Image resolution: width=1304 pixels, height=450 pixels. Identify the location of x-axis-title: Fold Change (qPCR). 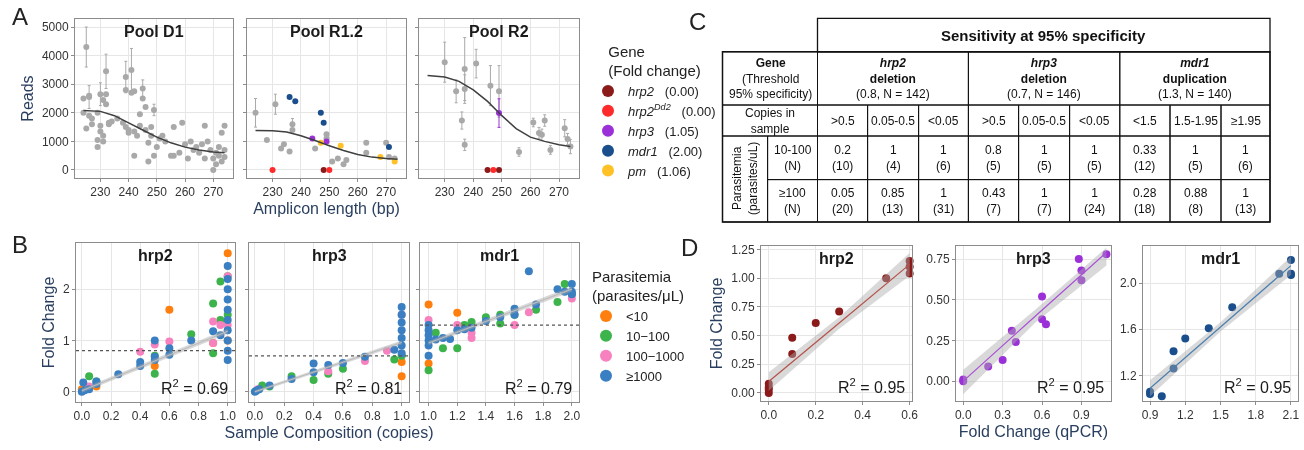
(1033, 432).